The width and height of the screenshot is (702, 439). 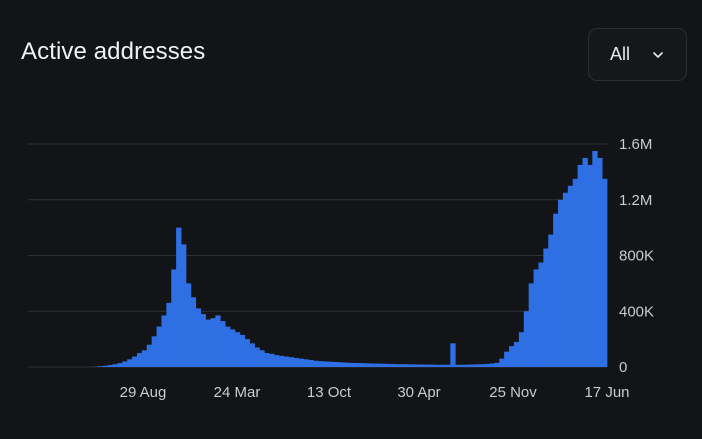 I want to click on y-tick-label: 400K, so click(x=636, y=311).